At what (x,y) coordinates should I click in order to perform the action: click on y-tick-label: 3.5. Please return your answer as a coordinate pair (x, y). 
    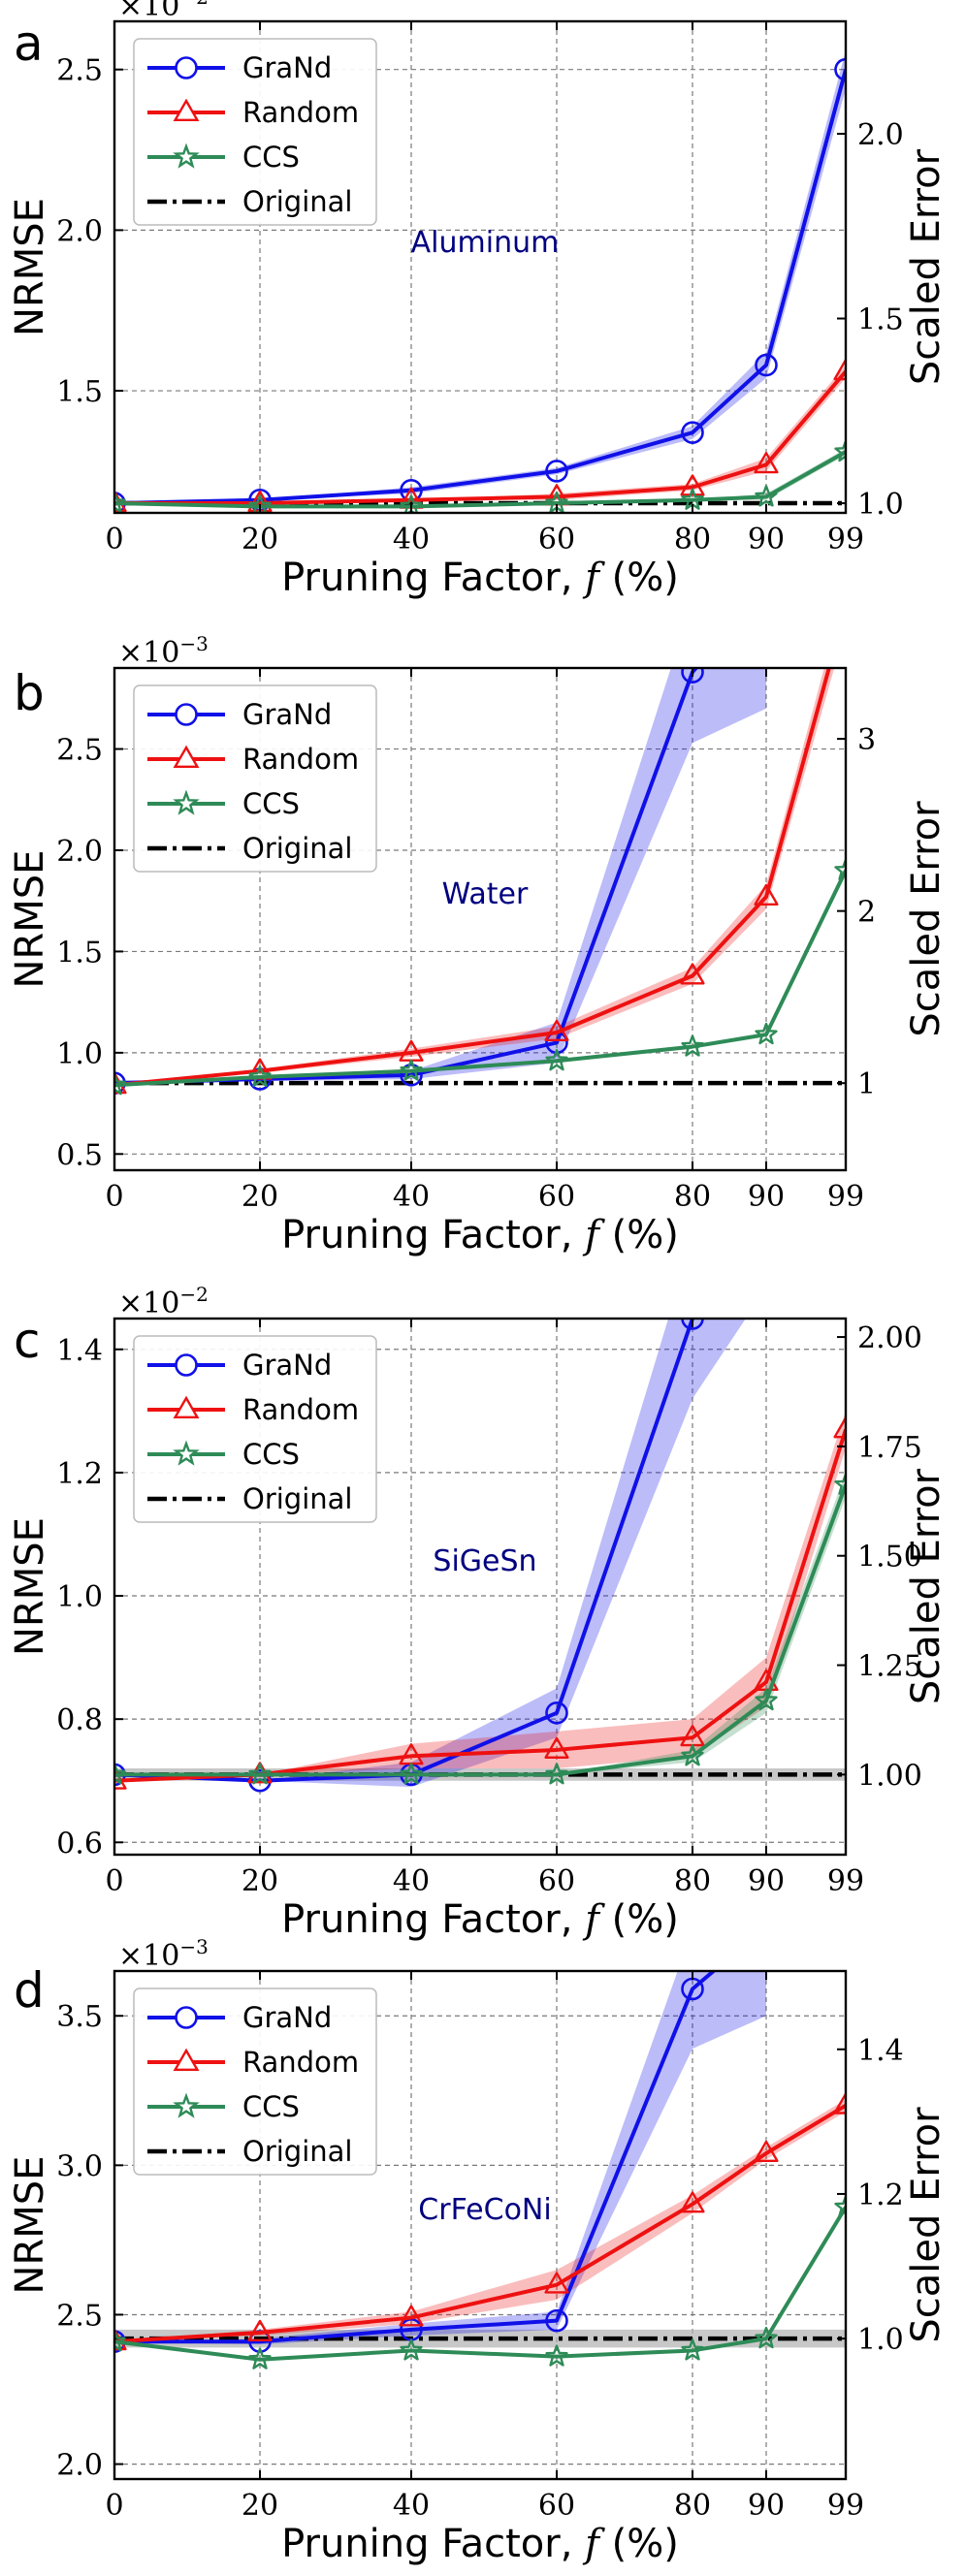
    Looking at the image, I should click on (79, 2017).